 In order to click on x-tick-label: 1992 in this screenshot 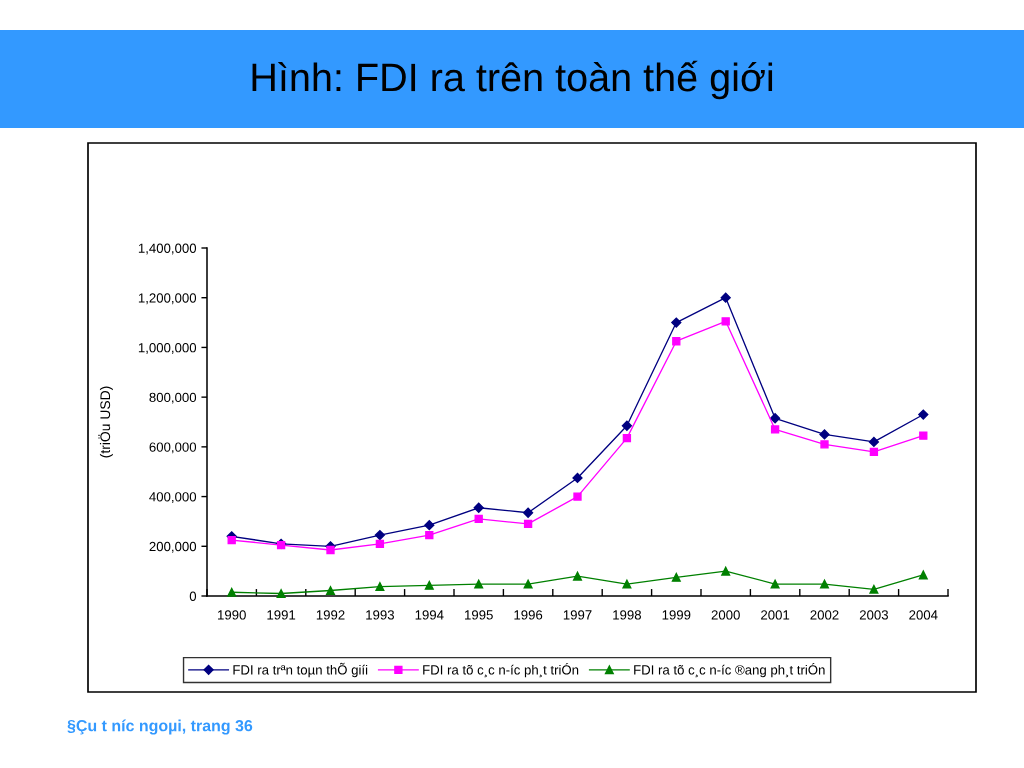, I will do `click(330, 615)`.